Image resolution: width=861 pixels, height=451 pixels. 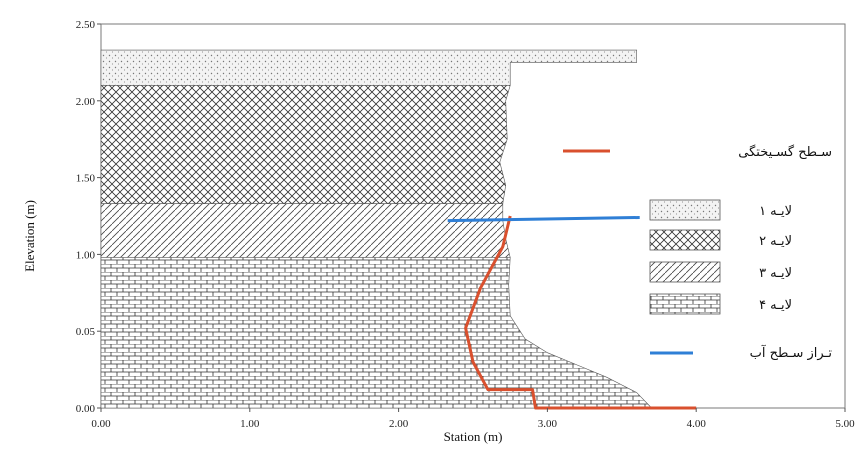 I want to click on y-tick-label: 2.00, so click(x=86, y=102).